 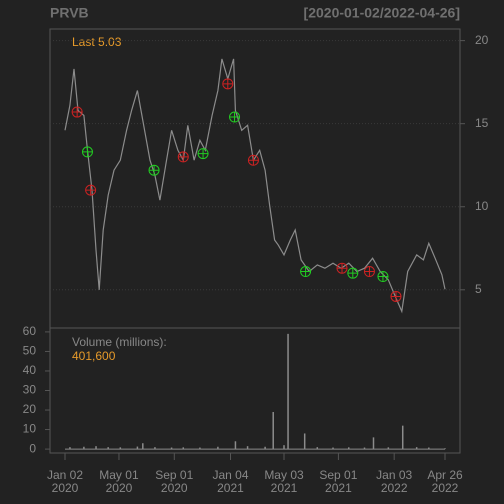 I want to click on volume-last: 401,600, so click(x=94, y=356).